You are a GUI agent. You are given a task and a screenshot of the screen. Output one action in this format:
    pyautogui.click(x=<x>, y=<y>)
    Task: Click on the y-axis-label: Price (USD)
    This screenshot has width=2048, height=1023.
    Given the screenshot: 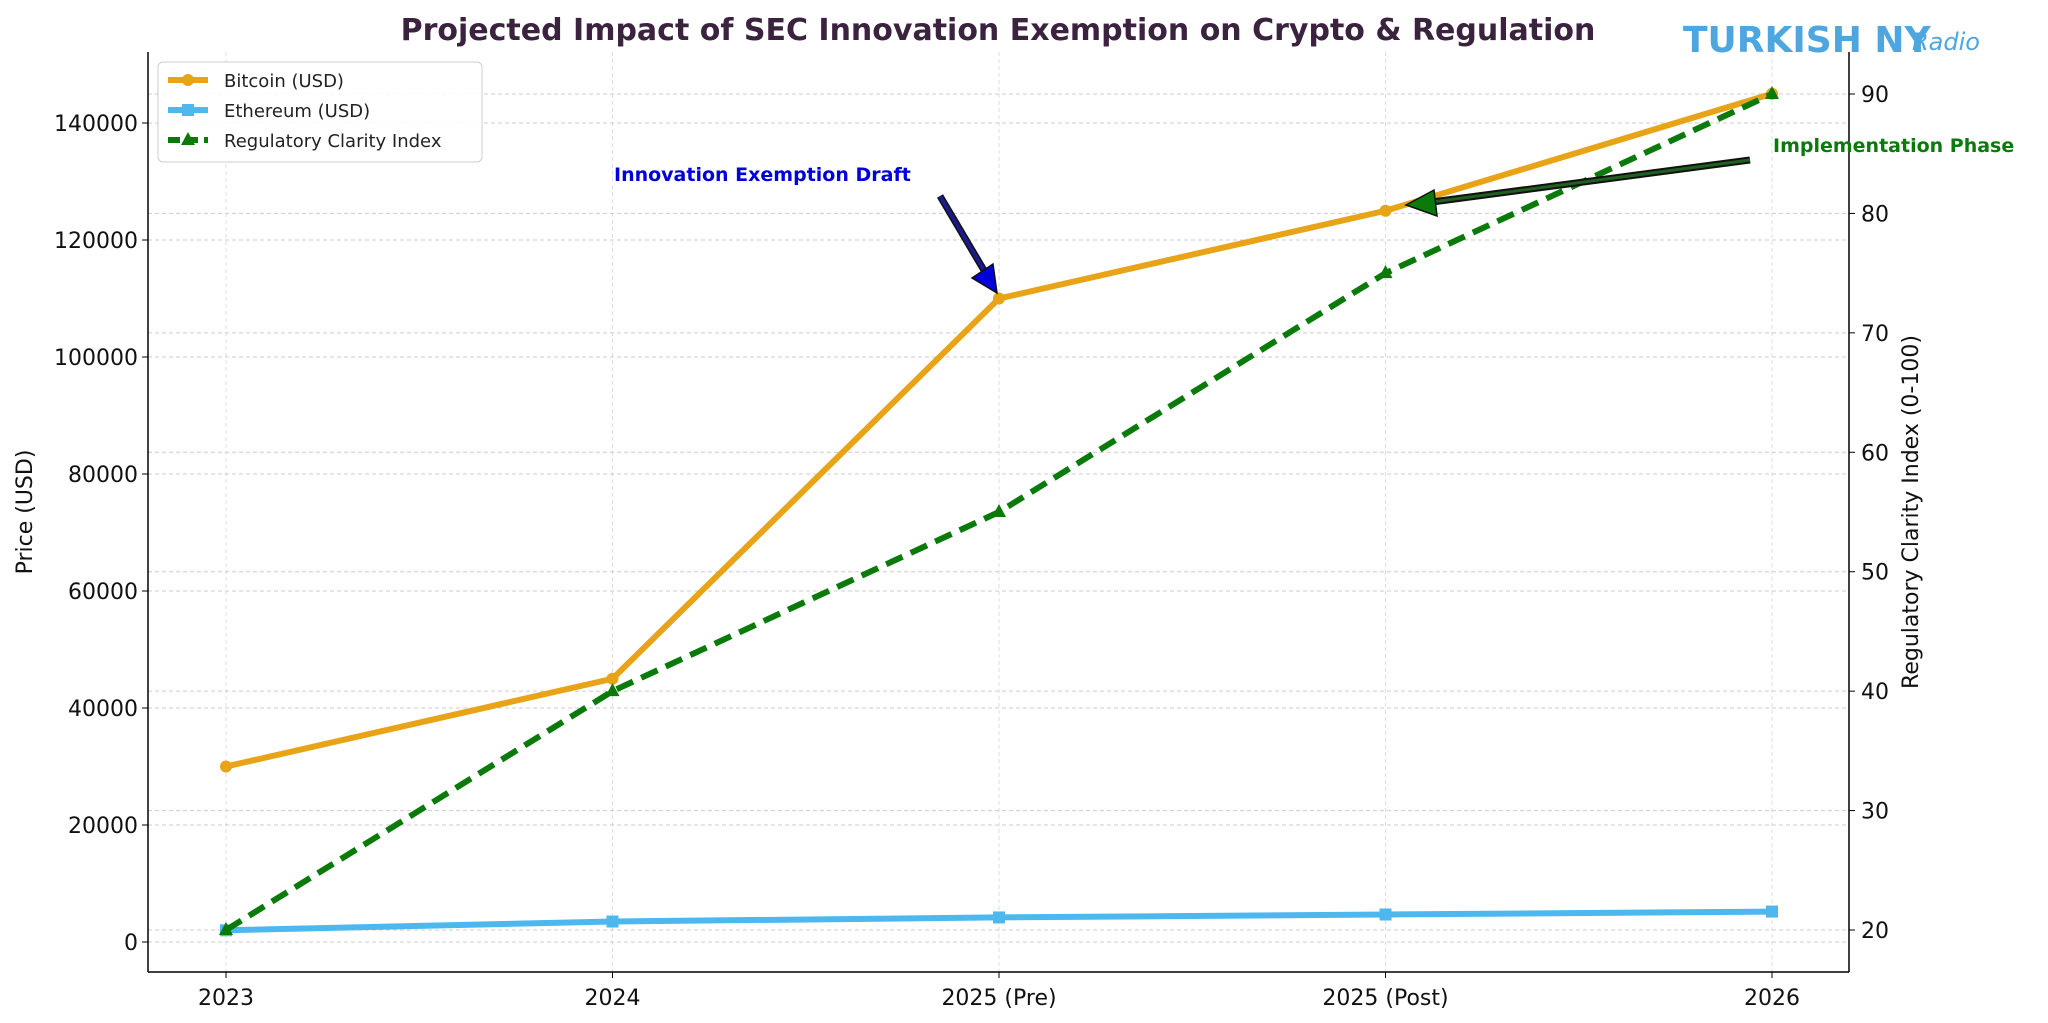 What is the action you would take?
    pyautogui.click(x=25, y=512)
    